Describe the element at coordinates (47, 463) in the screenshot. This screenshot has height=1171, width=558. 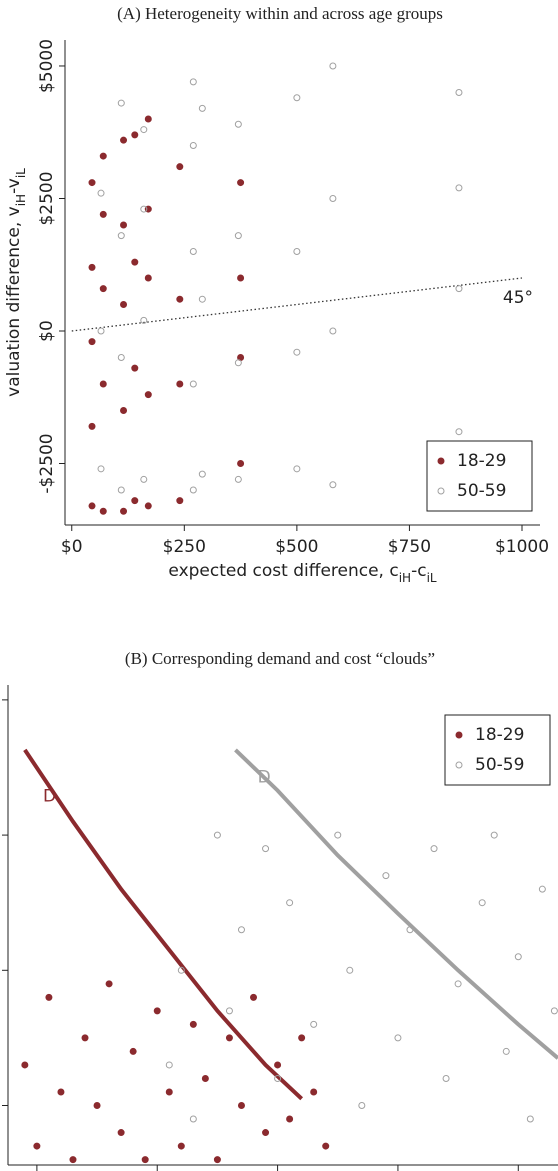
I see `y-tick-label: -$2500` at that location.